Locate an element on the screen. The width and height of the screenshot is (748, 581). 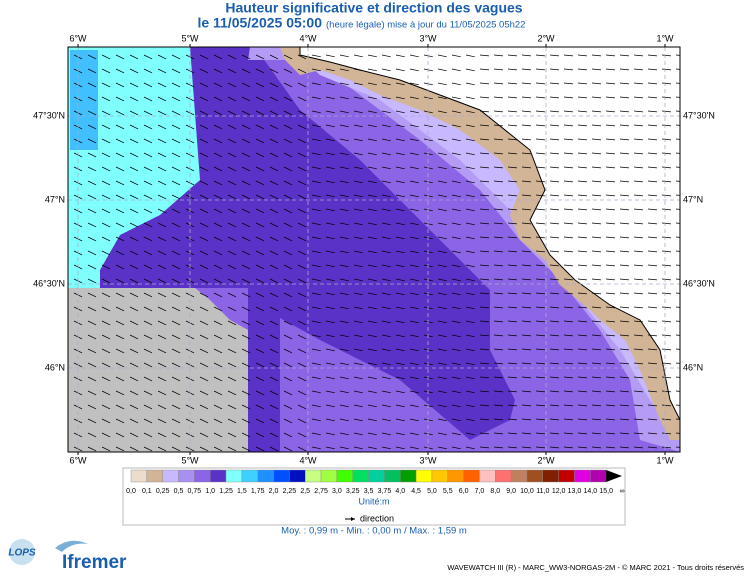
legend-label: 3,25 is located at coordinates (353, 491).